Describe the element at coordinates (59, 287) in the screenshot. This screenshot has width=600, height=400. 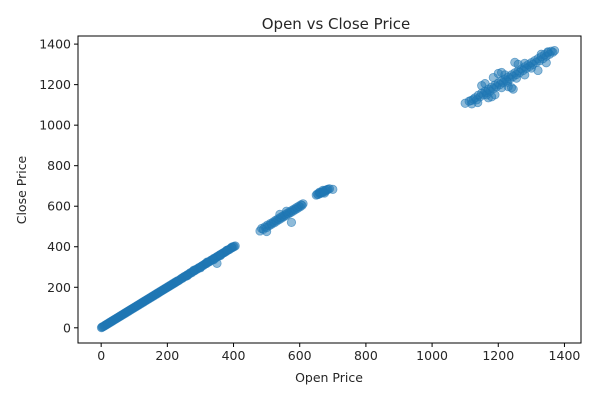
I see `y-tick-label: 200` at that location.